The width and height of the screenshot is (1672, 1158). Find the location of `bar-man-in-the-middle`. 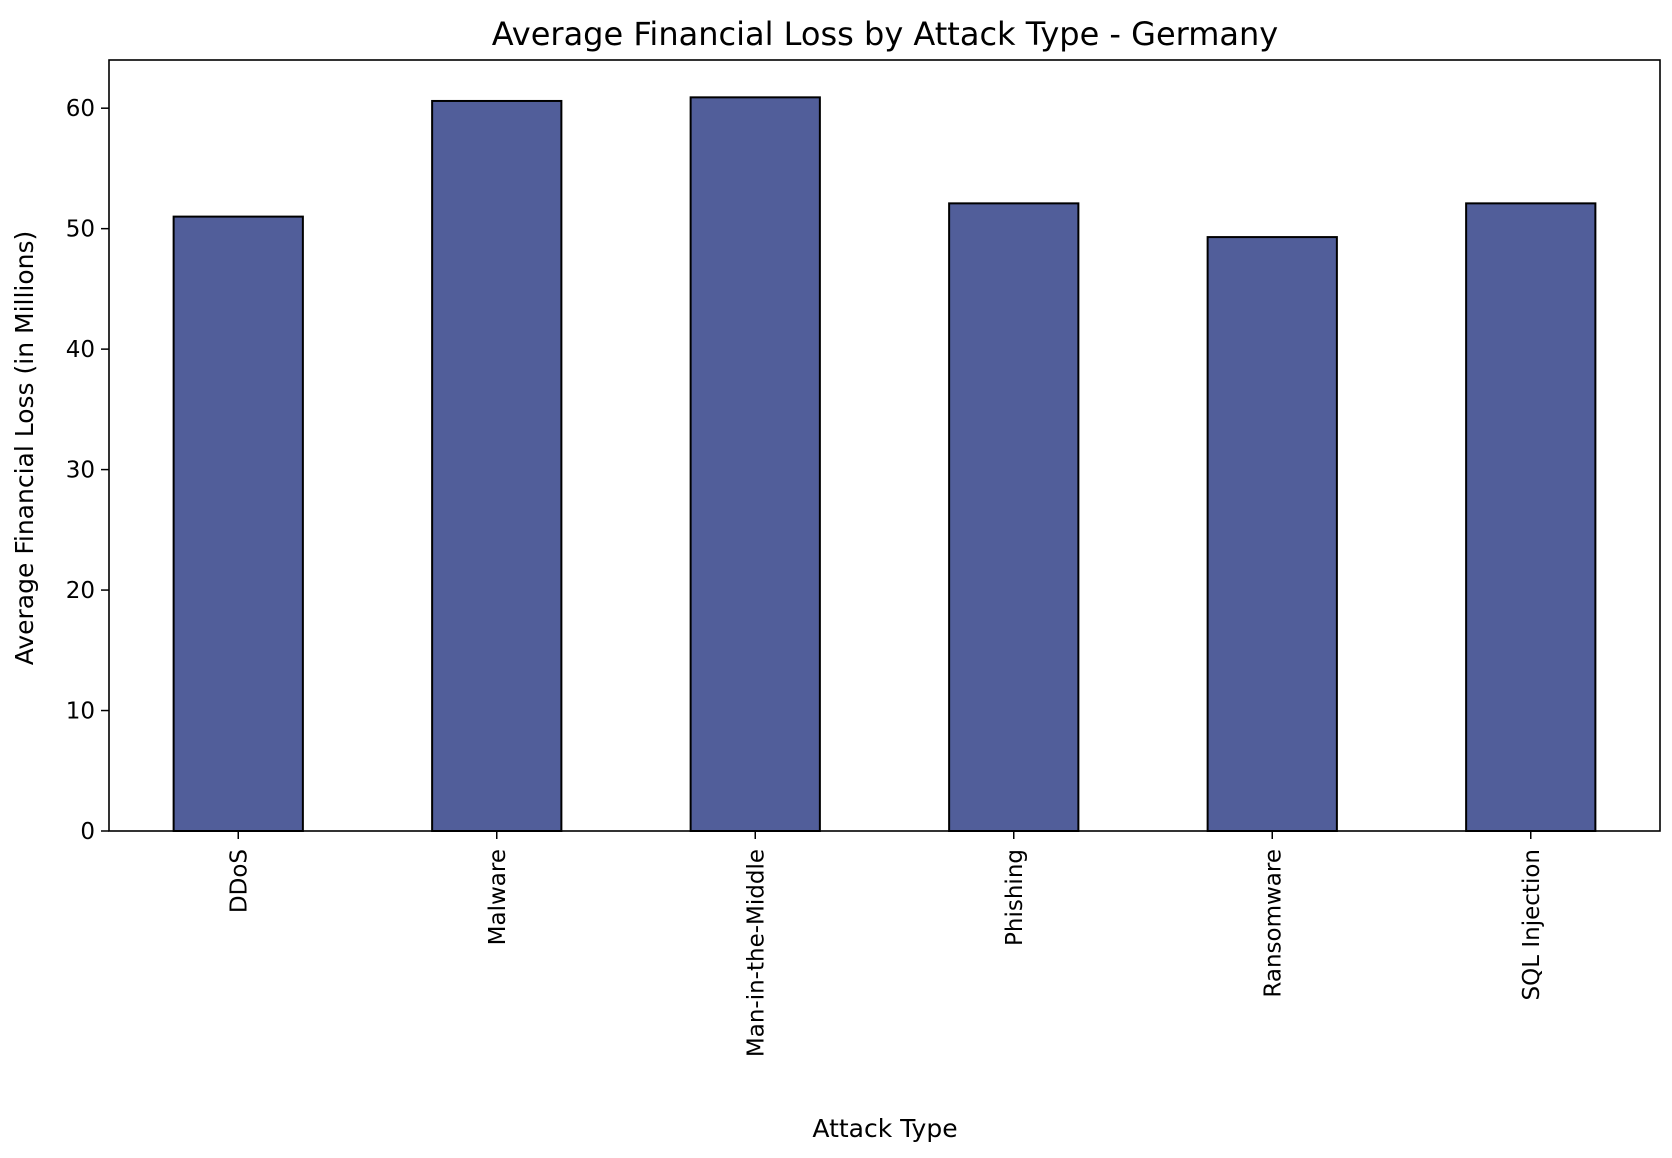

bar-man-in-the-middle is located at coordinates (755, 464).